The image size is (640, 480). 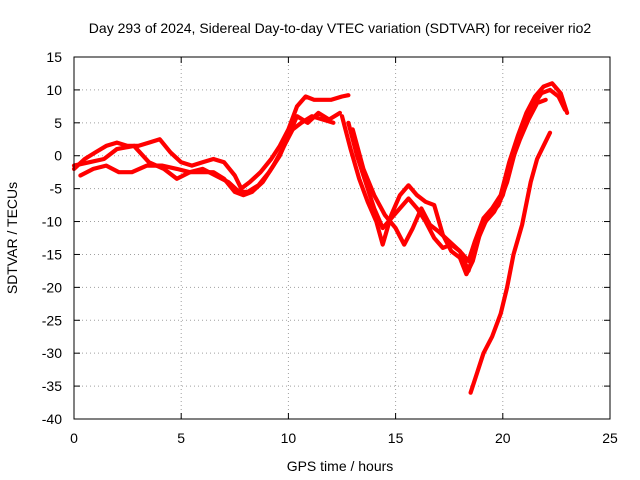 What do you see at coordinates (54, 57) in the screenshot?
I see `y-tick-label: 15` at bounding box center [54, 57].